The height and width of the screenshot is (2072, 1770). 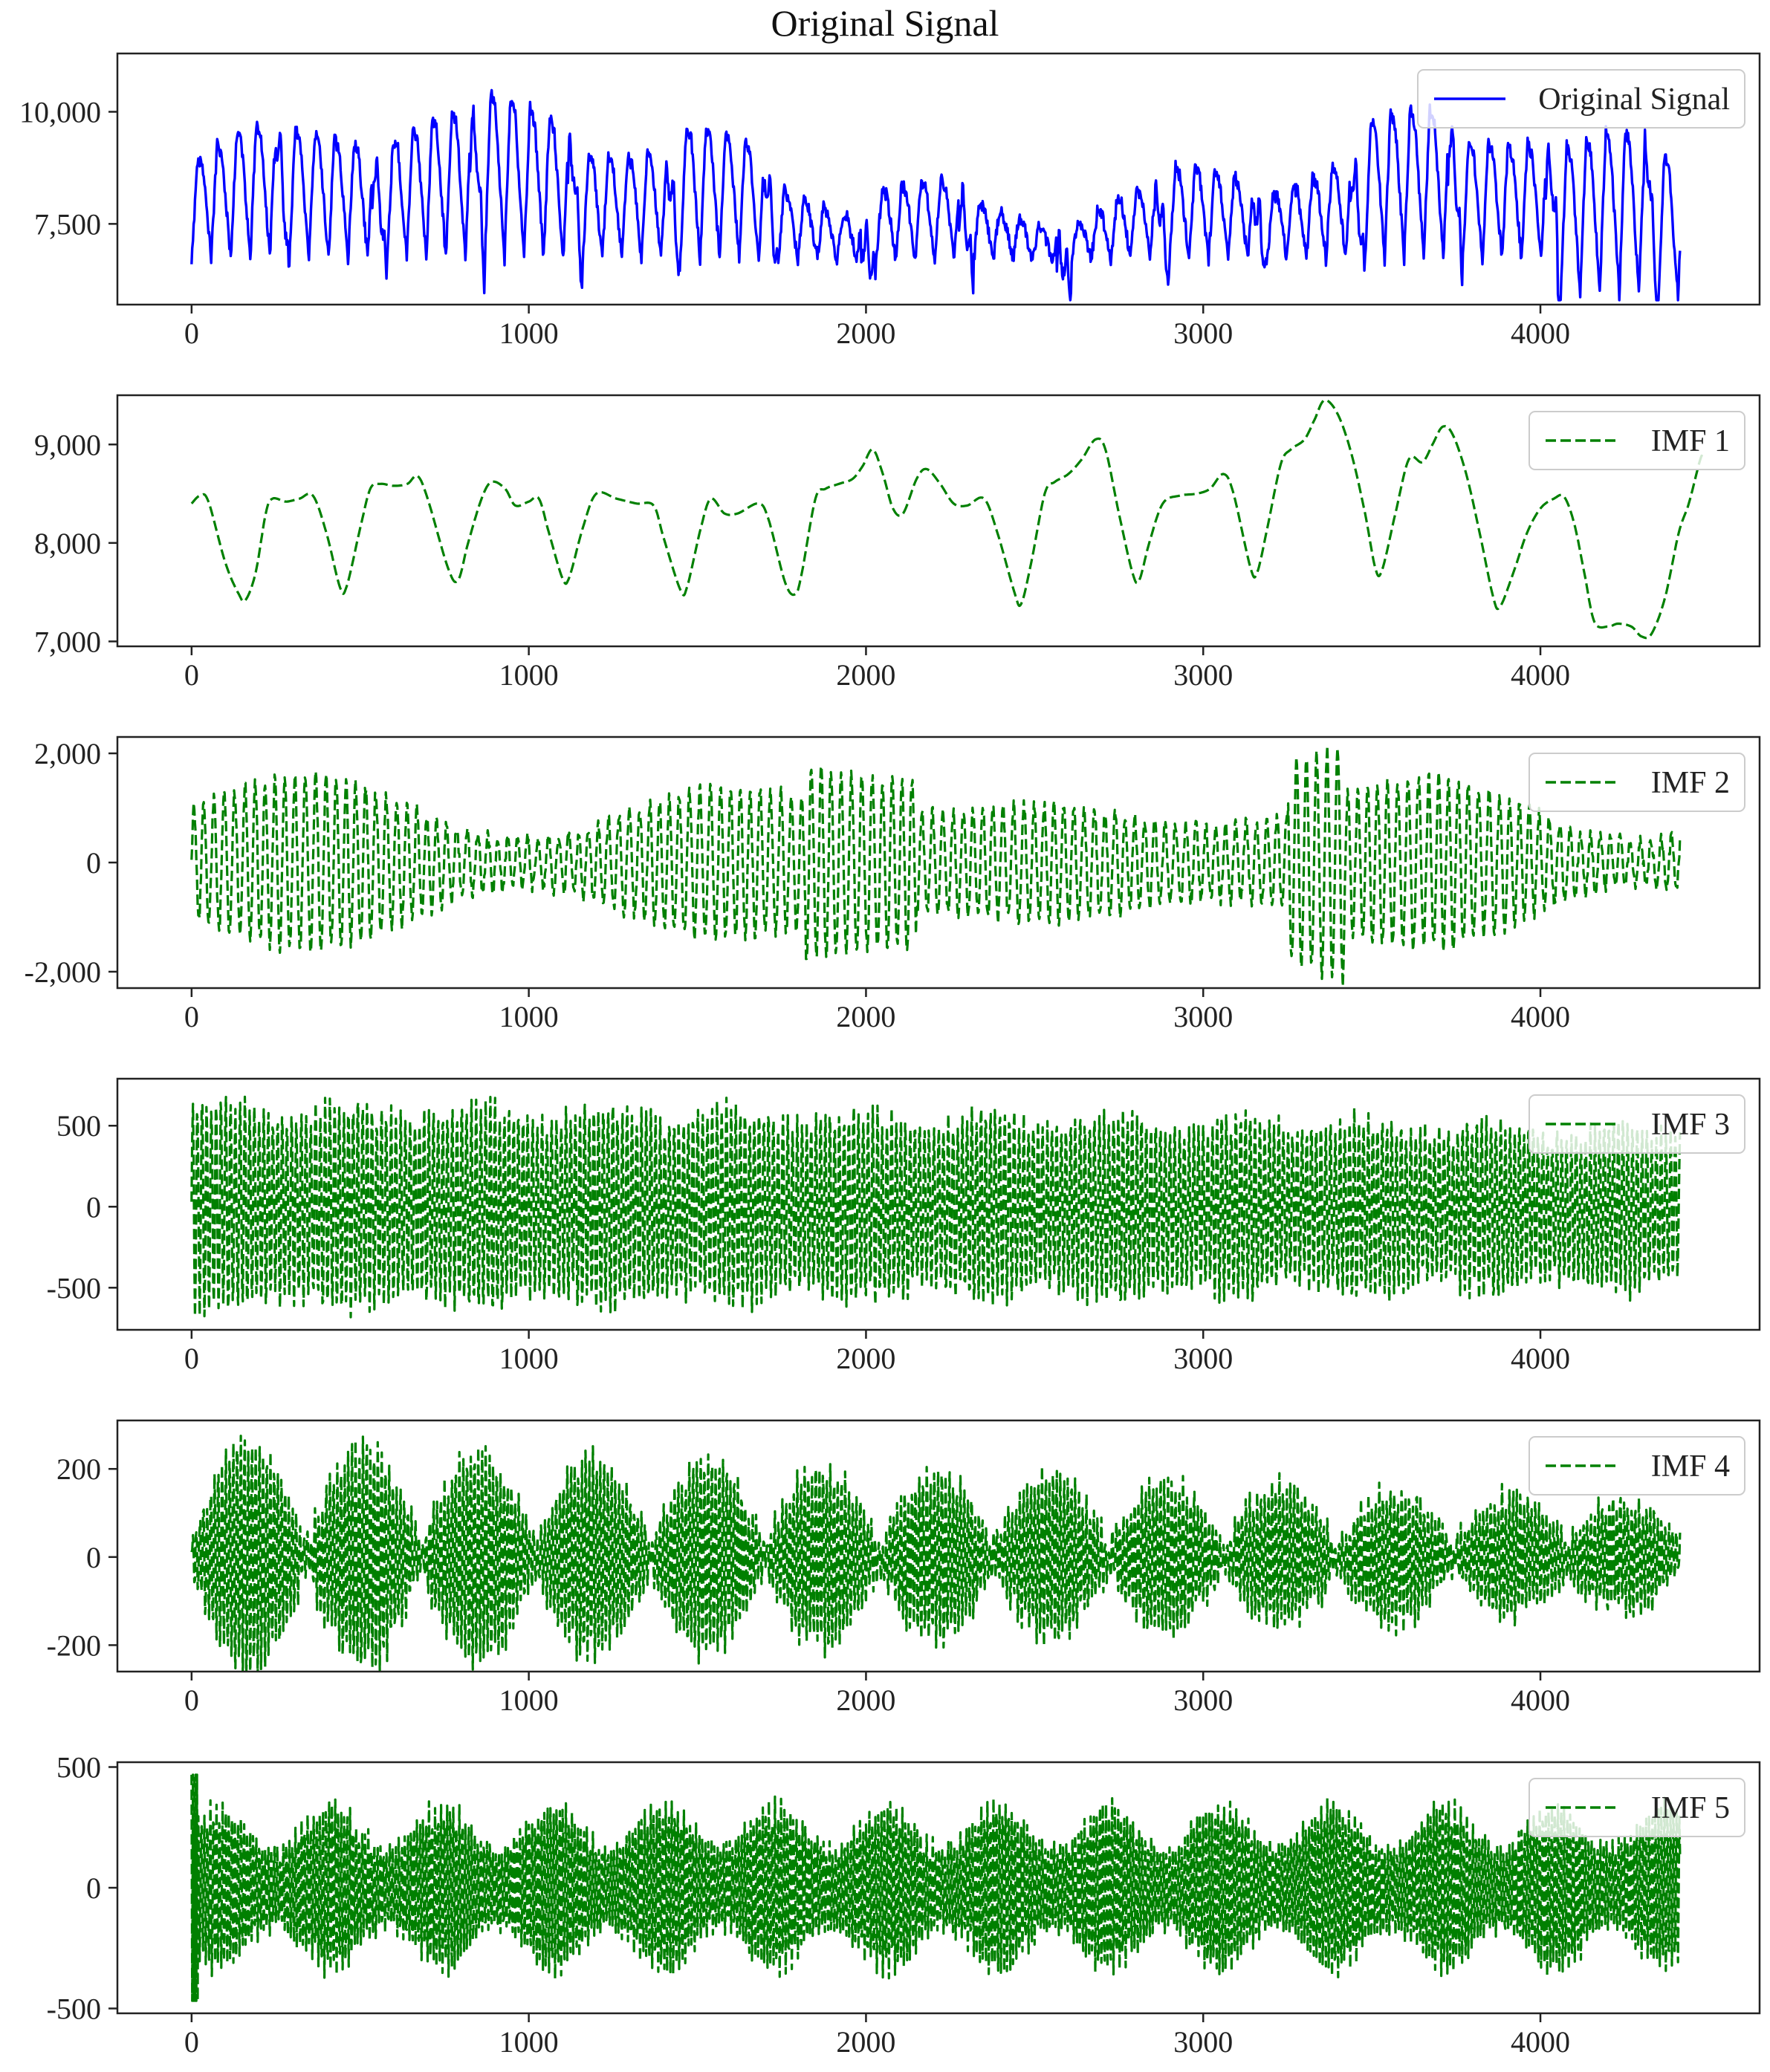 What do you see at coordinates (63, 972) in the screenshot?
I see `y-tick-label: -2,000` at bounding box center [63, 972].